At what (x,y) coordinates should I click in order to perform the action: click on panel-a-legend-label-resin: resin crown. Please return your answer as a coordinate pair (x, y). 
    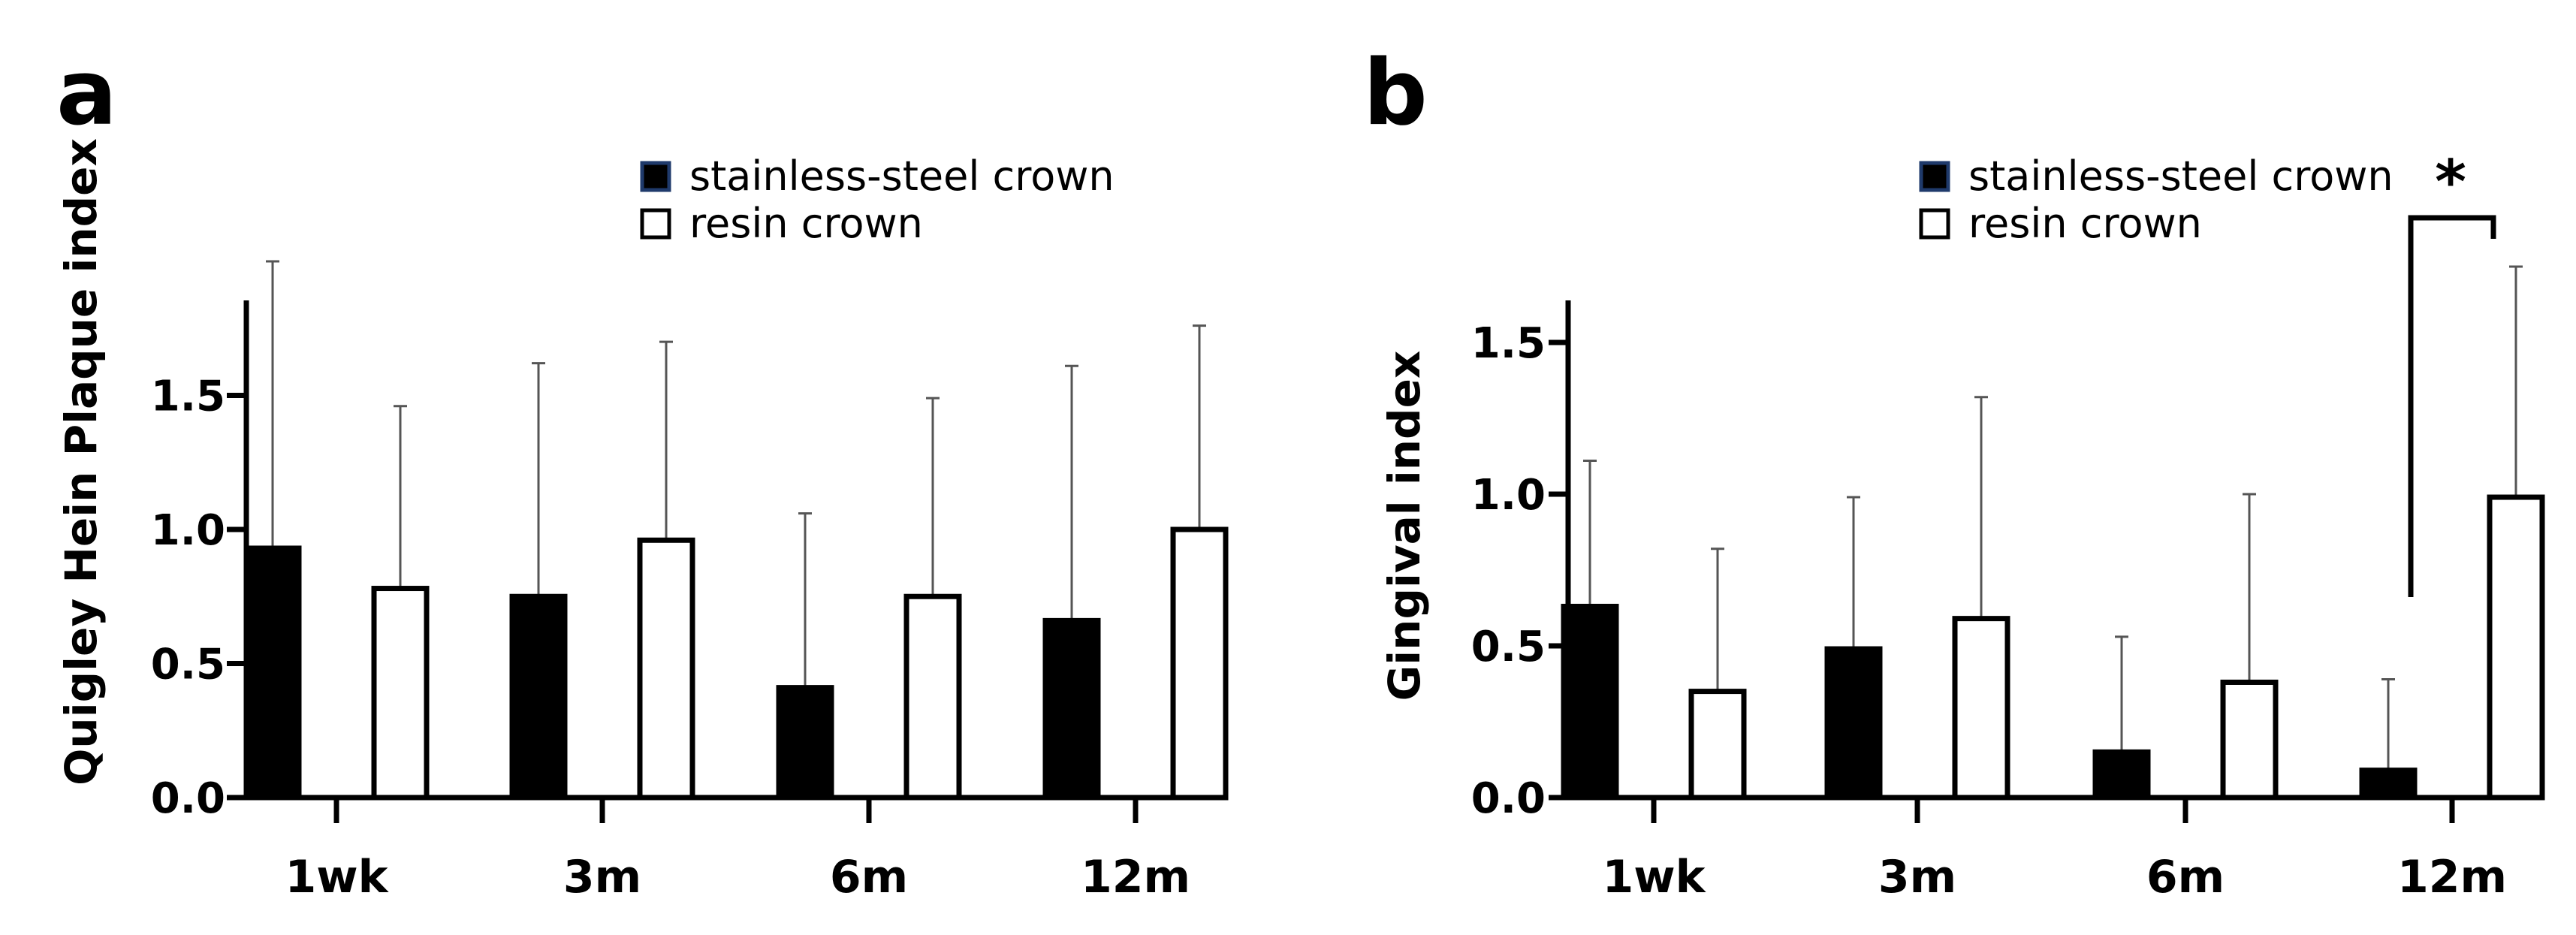
    Looking at the image, I should click on (806, 224).